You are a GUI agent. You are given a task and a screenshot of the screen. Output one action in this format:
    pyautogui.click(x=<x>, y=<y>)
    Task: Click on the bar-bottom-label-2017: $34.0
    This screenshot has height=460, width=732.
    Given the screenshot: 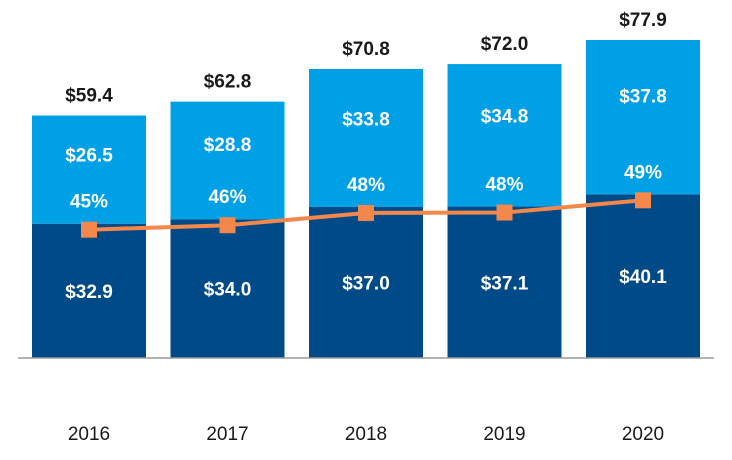 What is the action you would take?
    pyautogui.click(x=228, y=290)
    